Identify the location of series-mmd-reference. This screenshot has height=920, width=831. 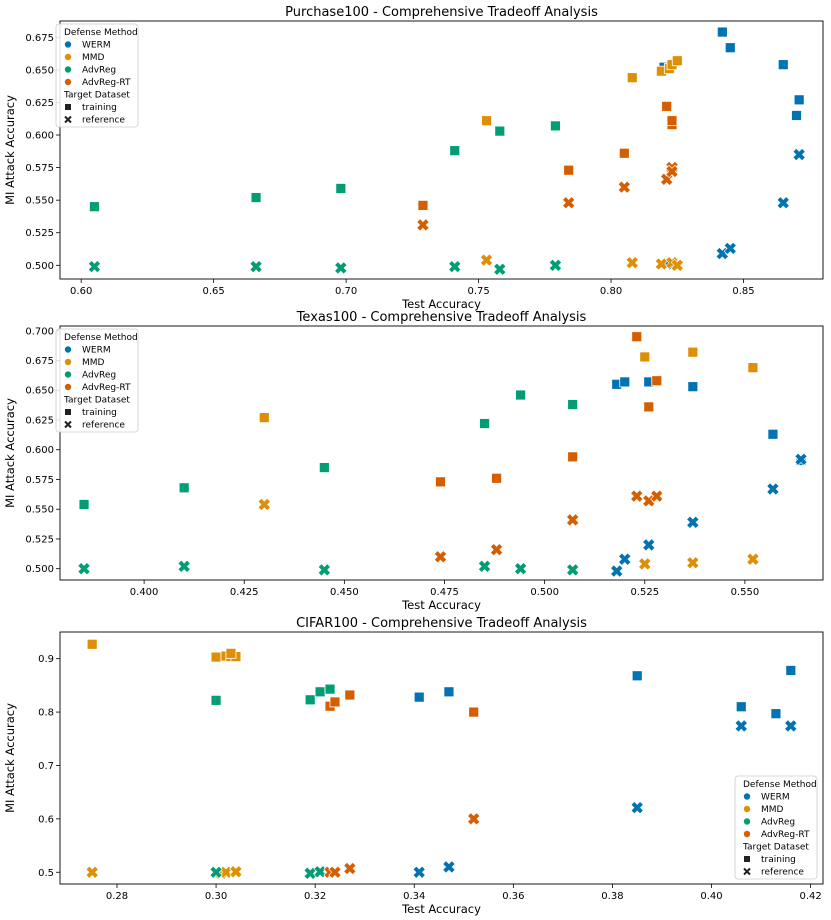
(508, 534).